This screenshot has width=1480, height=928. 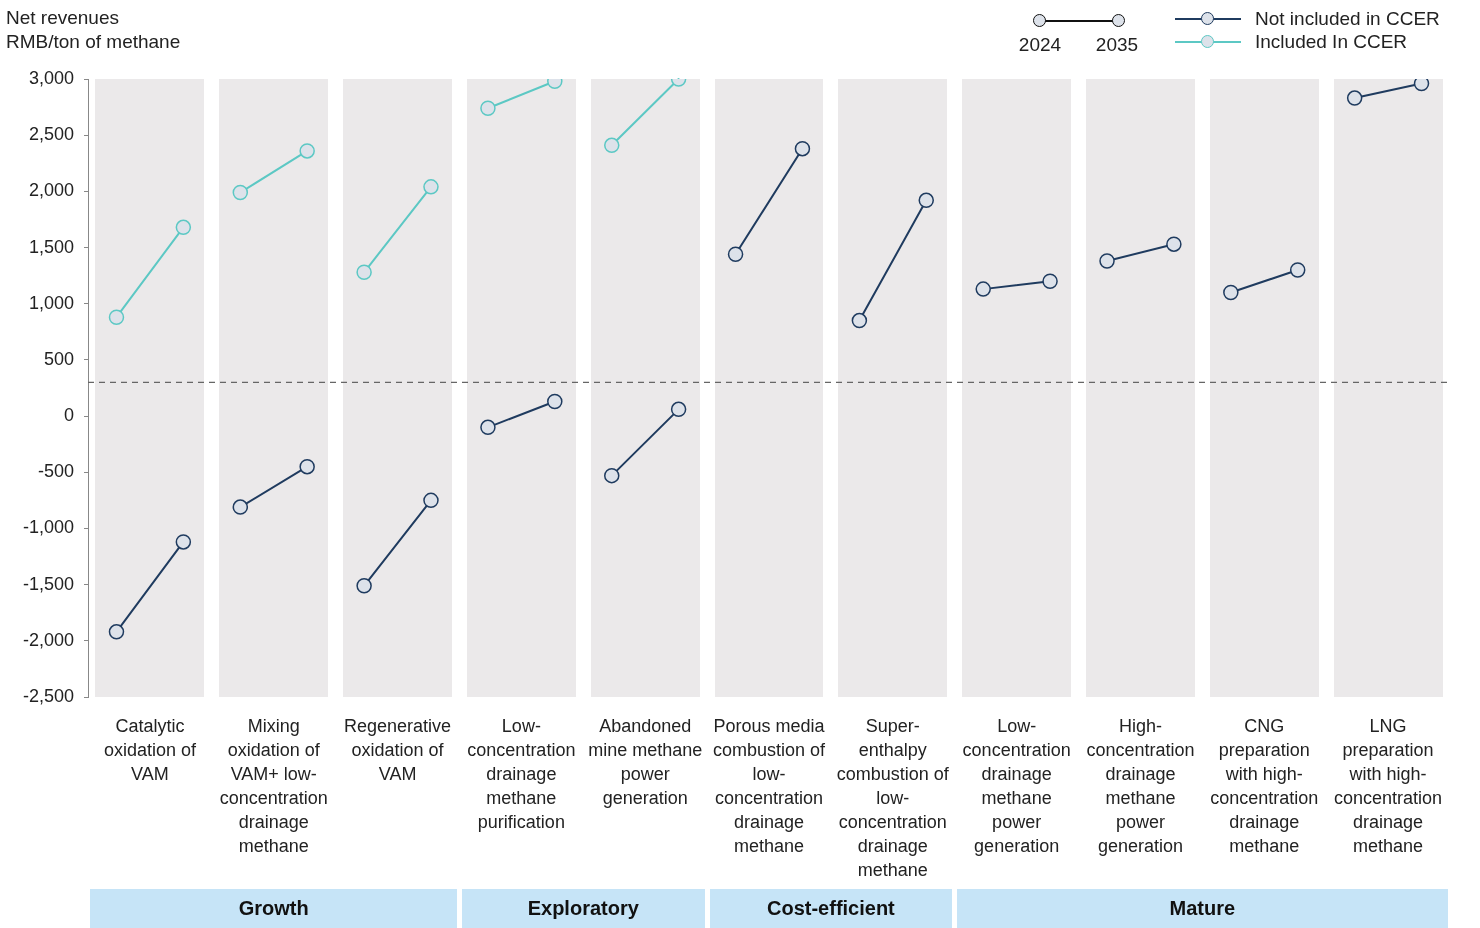 I want to click on legend-label: Not included in CCER, so click(x=1347, y=18).